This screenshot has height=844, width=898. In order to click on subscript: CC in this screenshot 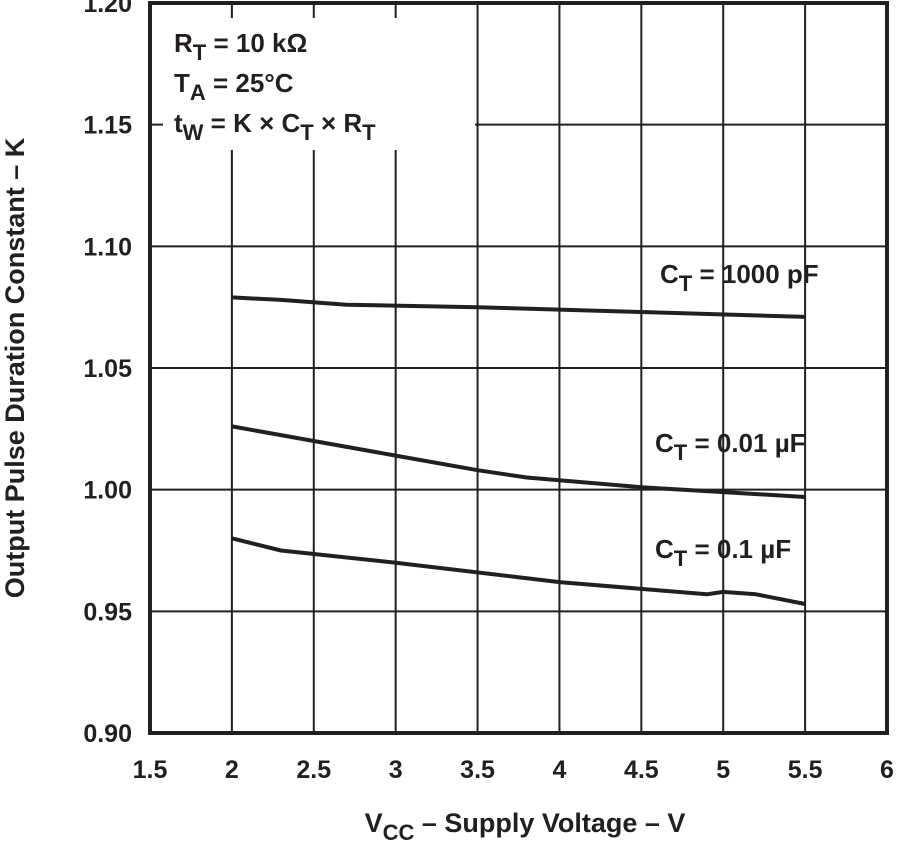, I will do `click(399, 832)`.